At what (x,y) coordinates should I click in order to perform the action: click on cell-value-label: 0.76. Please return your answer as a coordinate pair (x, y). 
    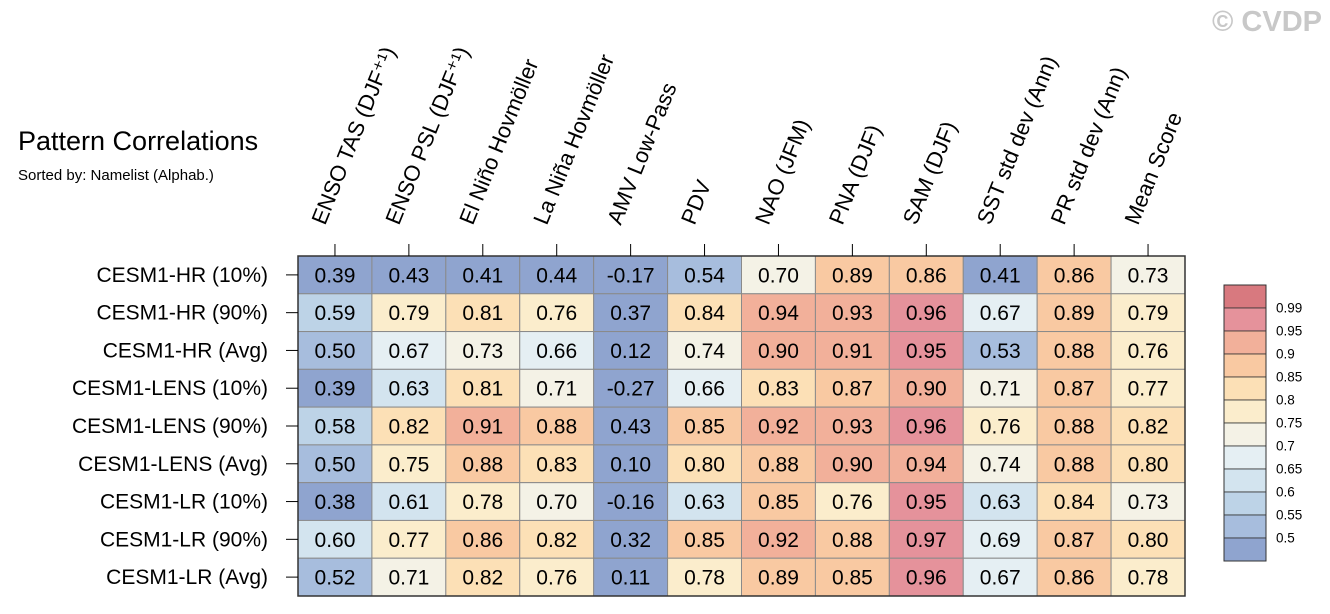
    Looking at the image, I should click on (852, 502).